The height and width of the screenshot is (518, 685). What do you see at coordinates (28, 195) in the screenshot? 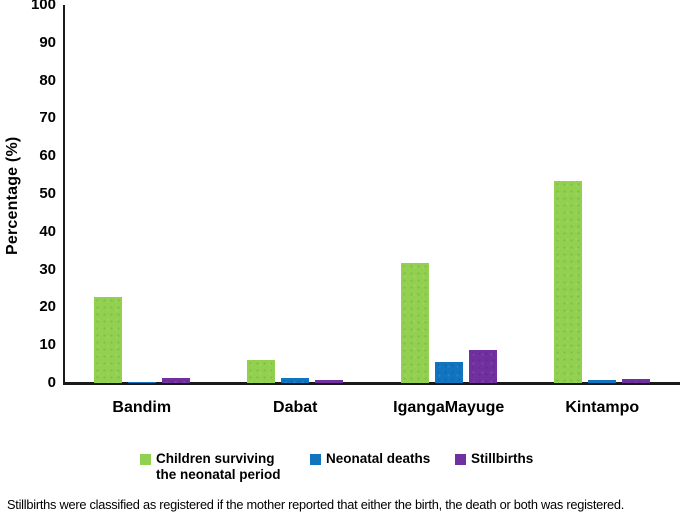
I see `y-axis-tick-labels: 0 10 20 30 40 50 60 70 80 90 100` at bounding box center [28, 195].